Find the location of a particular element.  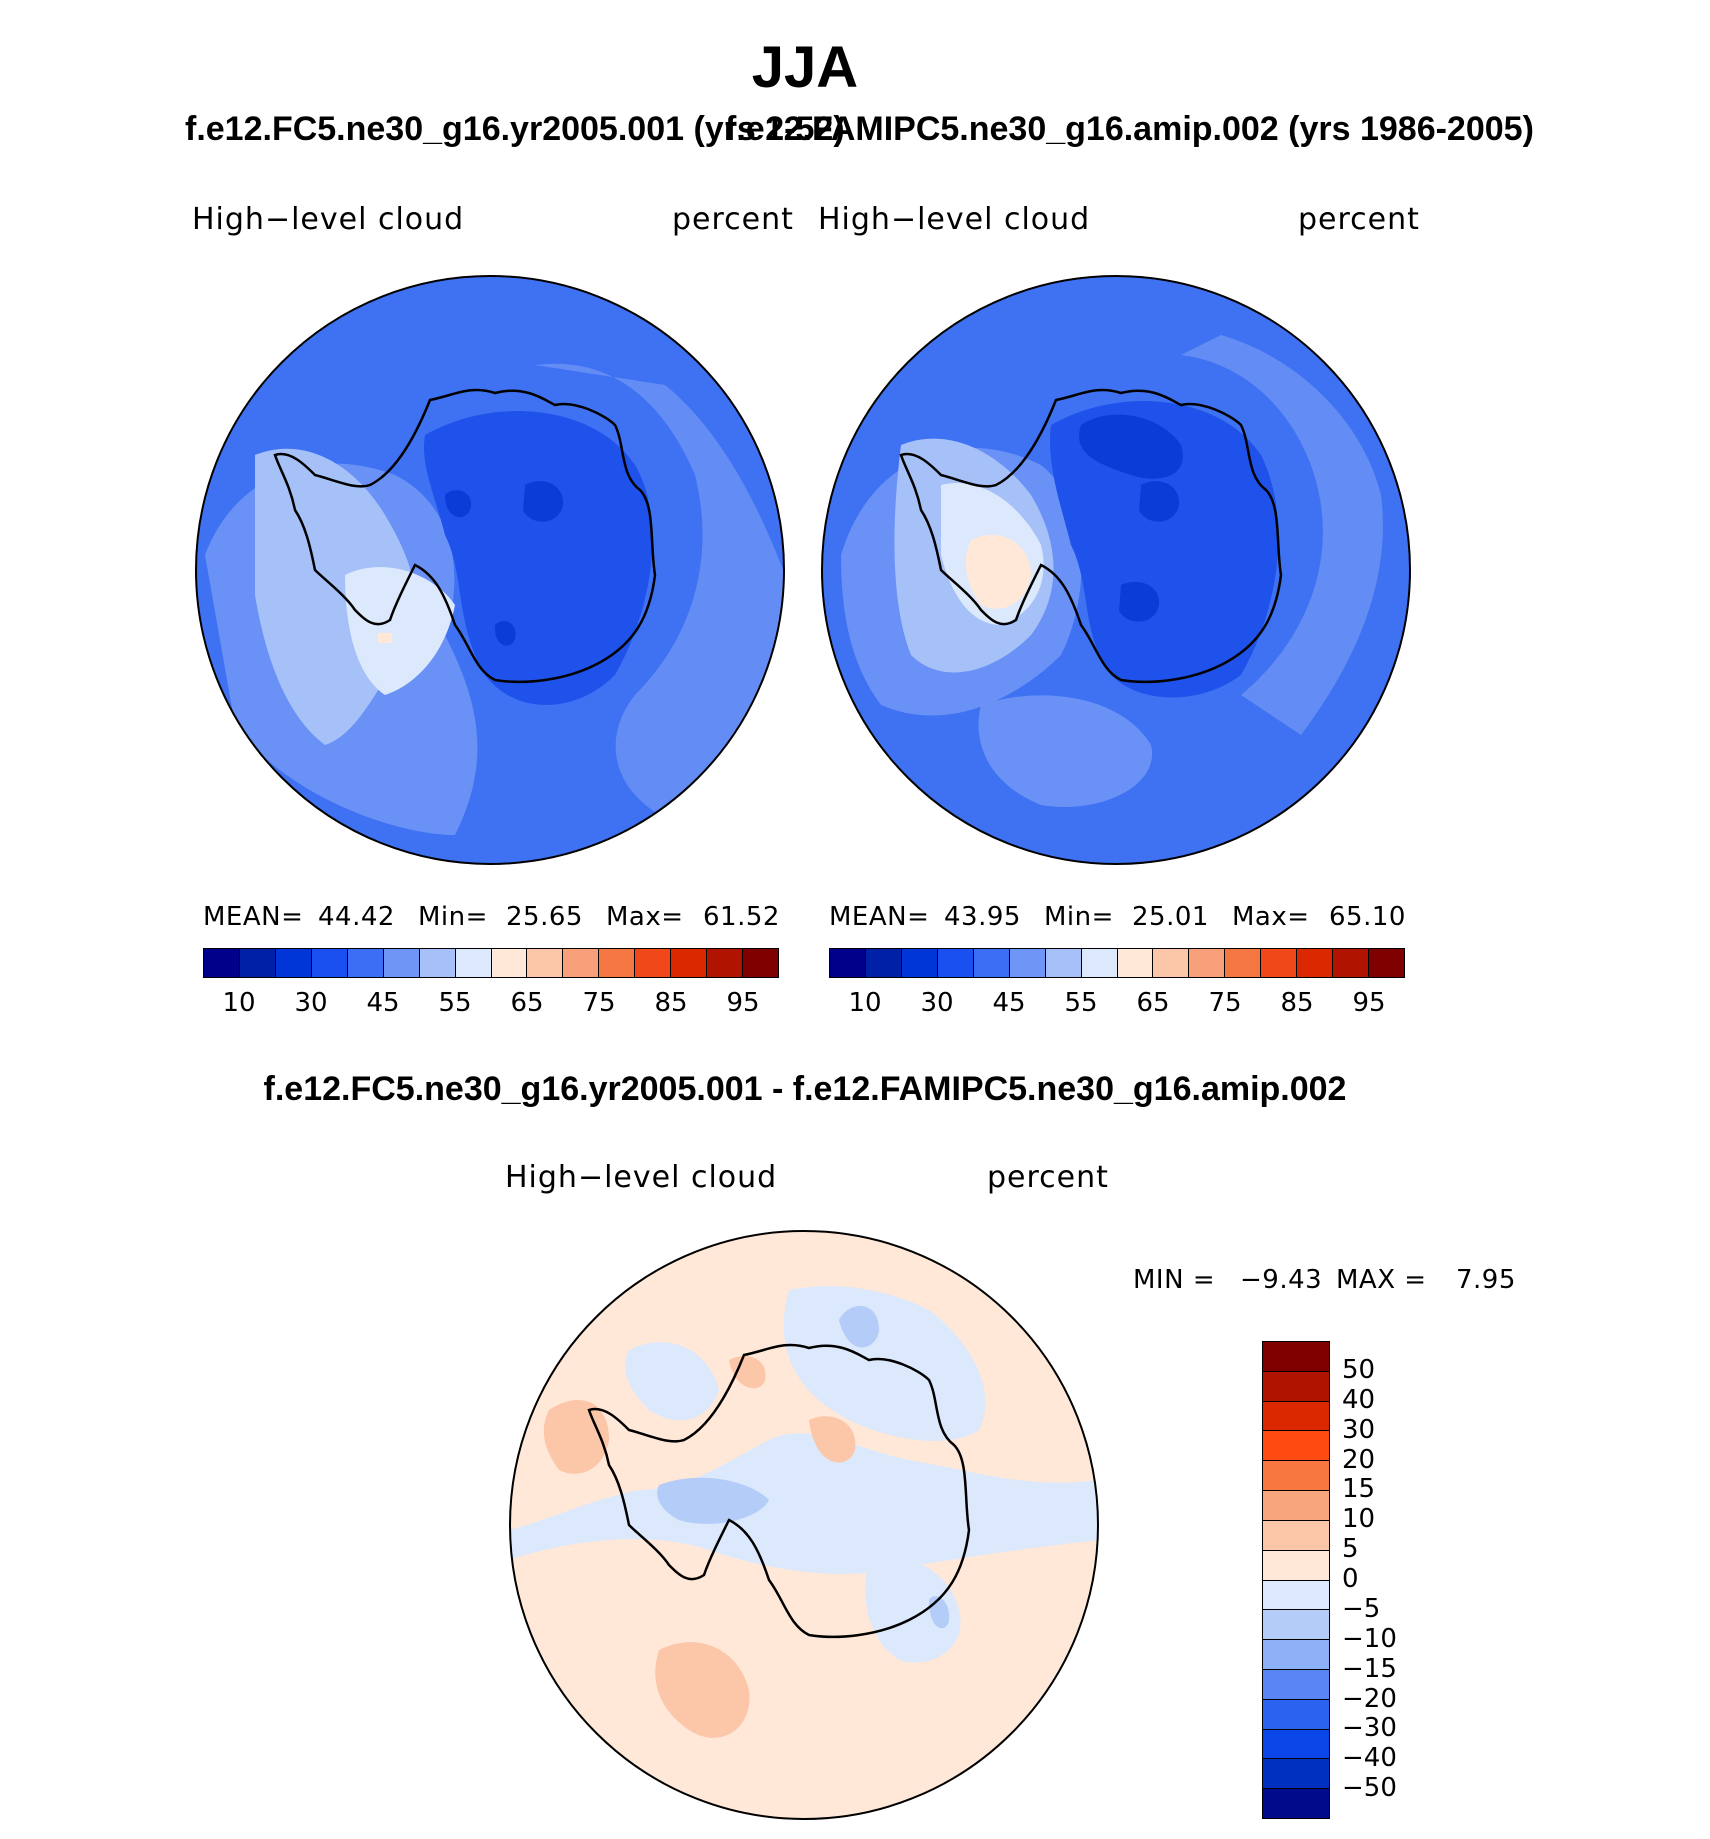

panel2-mean-label: MEAN= is located at coordinates (879, 917).